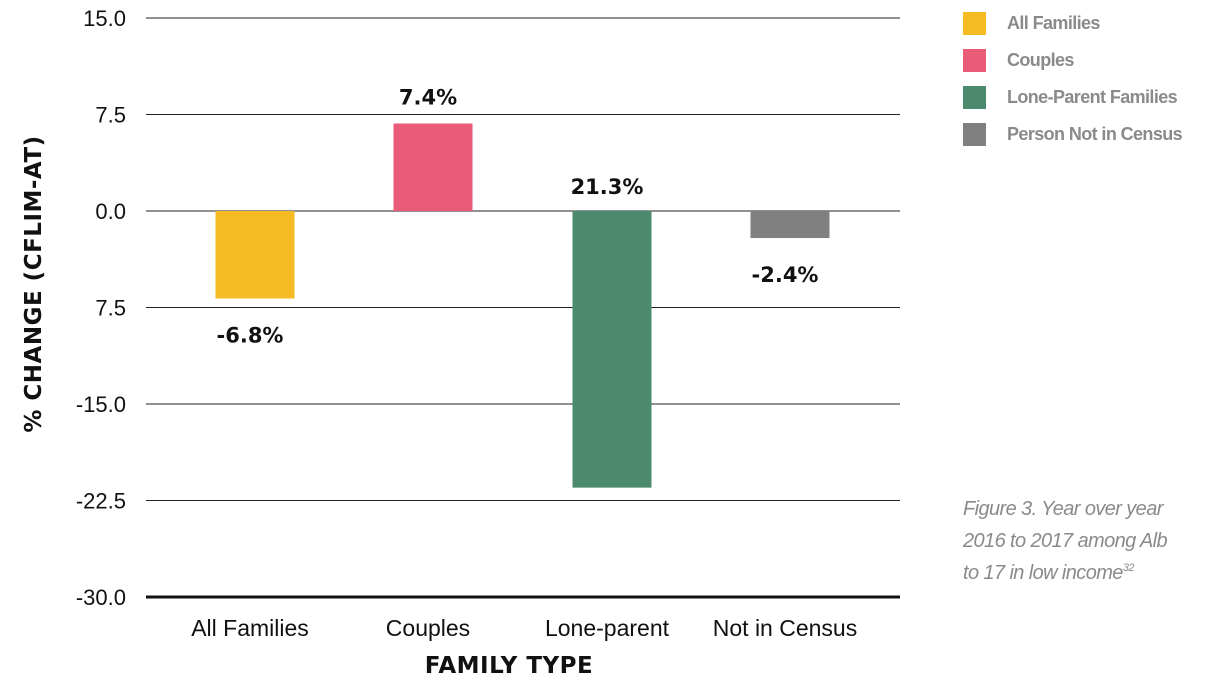 This screenshot has height=687, width=1218. Describe the element at coordinates (612, 349) in the screenshot. I see `bar-lone-parent` at that location.